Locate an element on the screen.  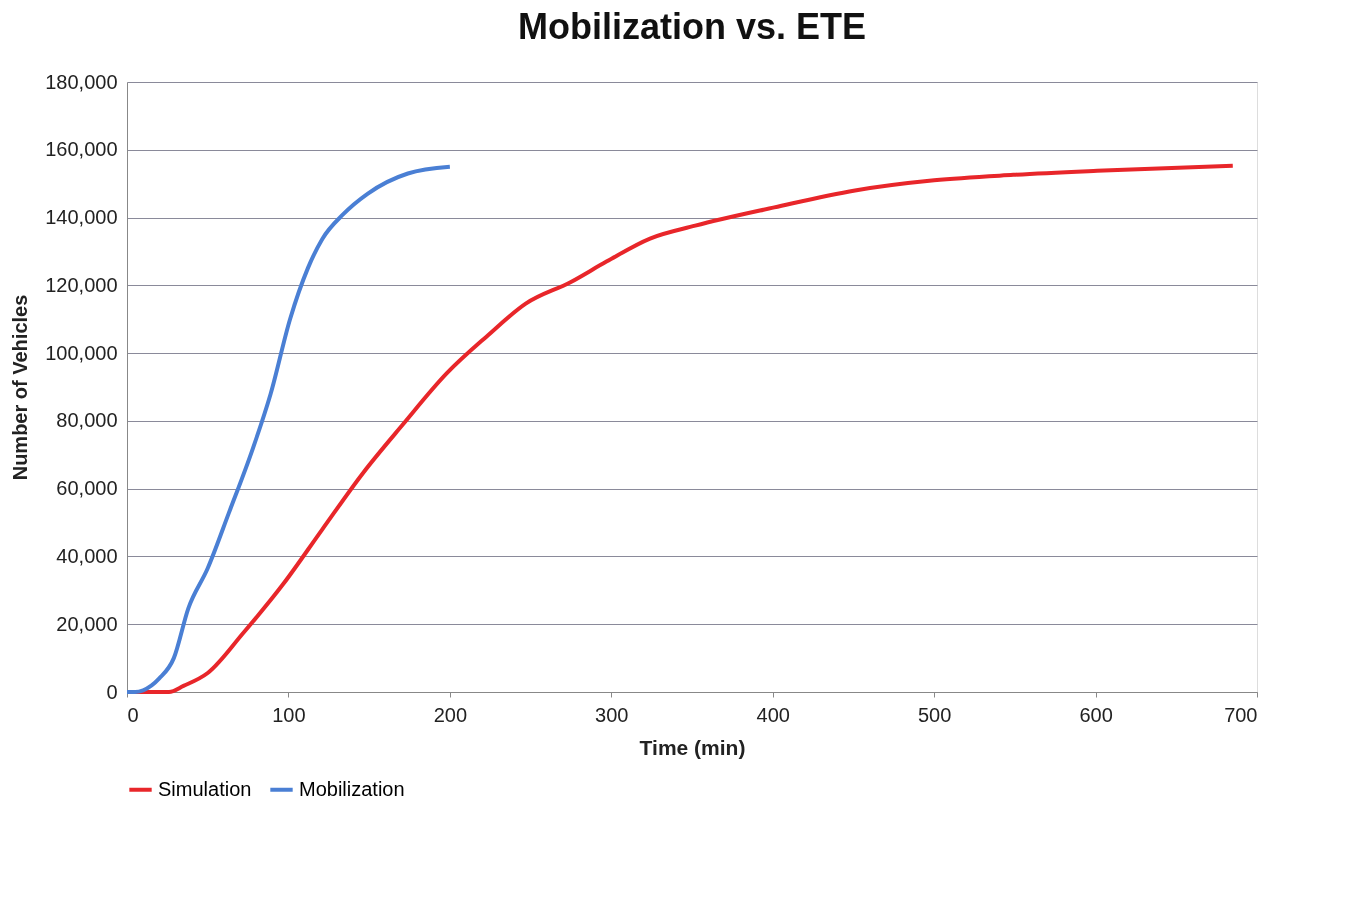
y-axis-title: Number of Vehicles is located at coordinates (20, 387).